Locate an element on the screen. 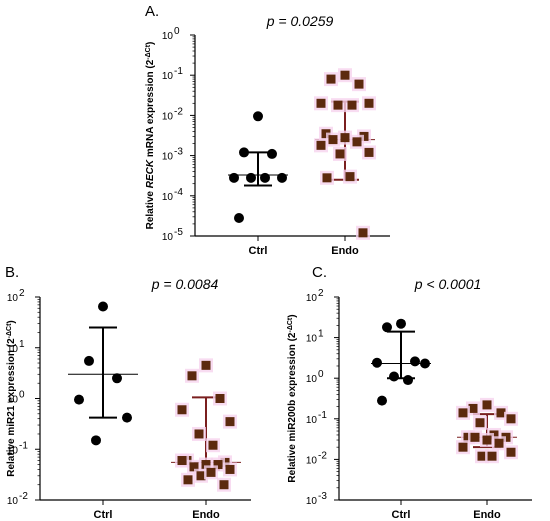 This screenshot has height=521, width=550. y-tick-exponent: -5 is located at coordinates (178, 232).